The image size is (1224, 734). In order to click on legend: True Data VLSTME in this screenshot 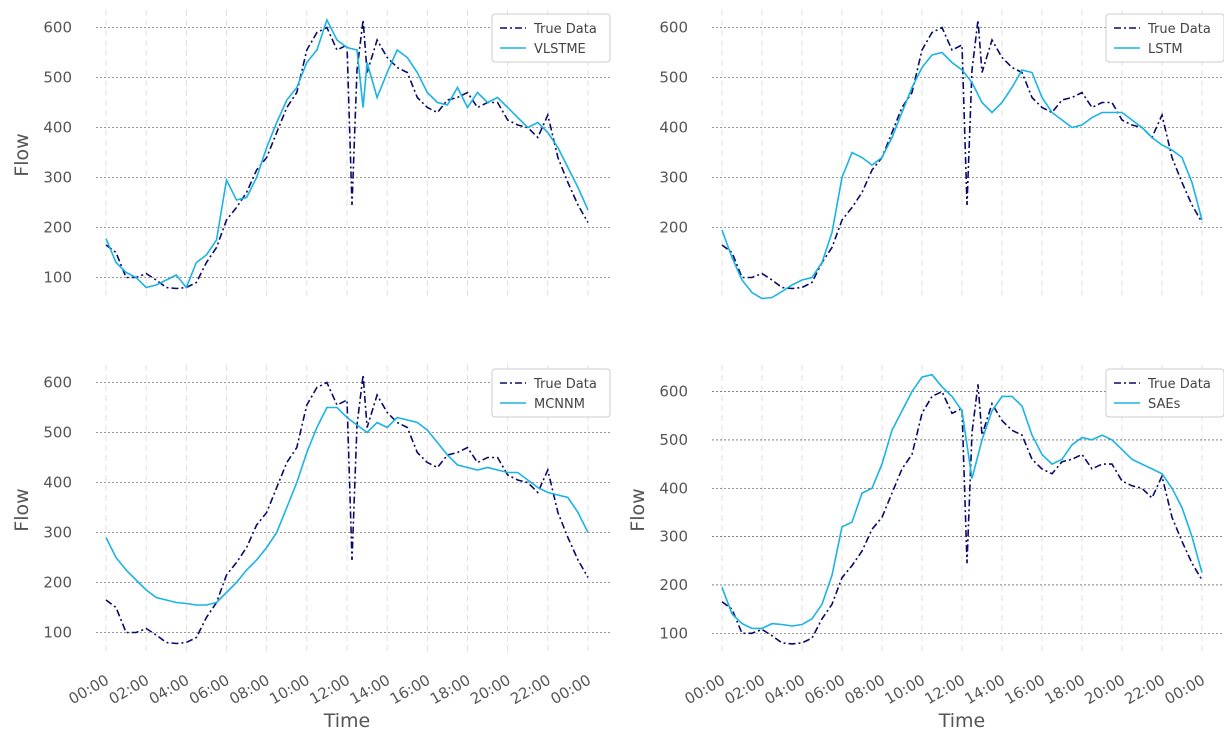, I will do `click(551, 38)`.